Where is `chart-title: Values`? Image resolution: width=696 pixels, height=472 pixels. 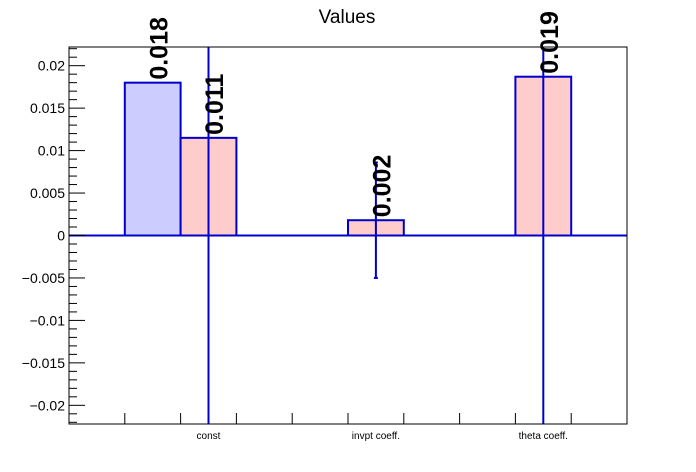 chart-title: Values is located at coordinates (347, 17).